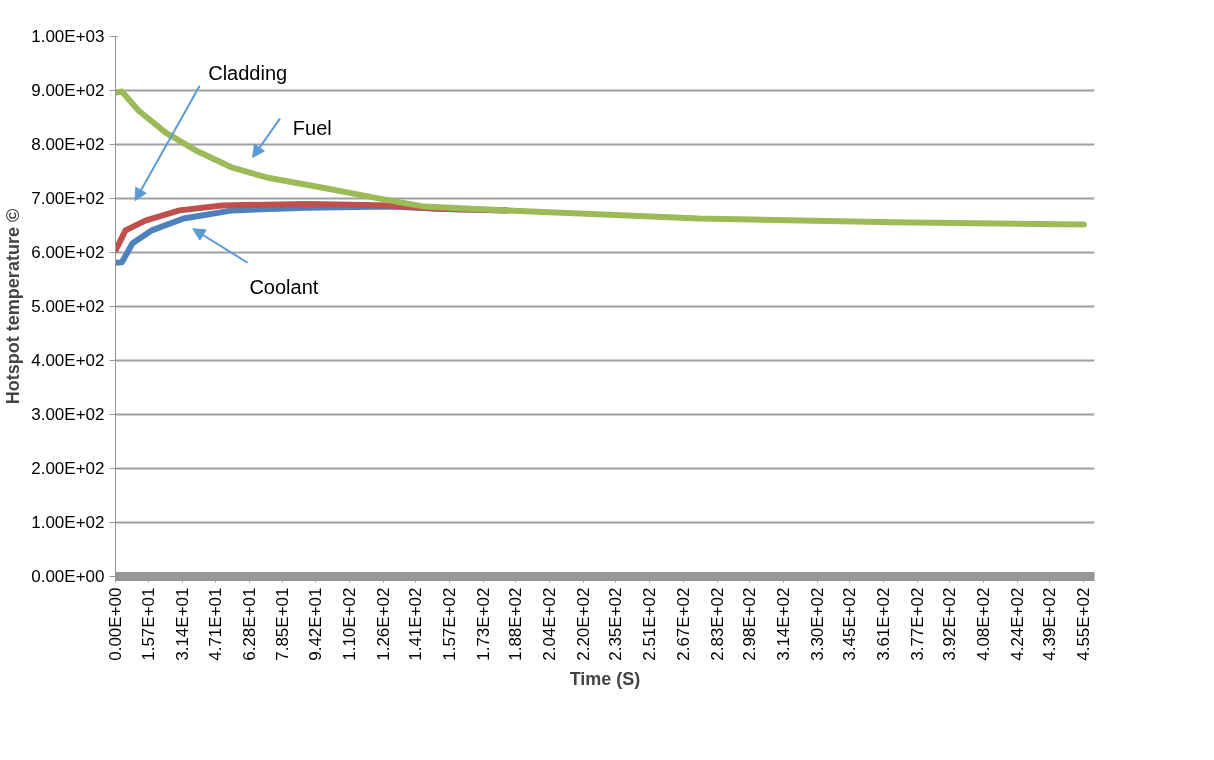 The width and height of the screenshot is (1214, 760). What do you see at coordinates (68, 198) in the screenshot?
I see `y-tick-label: 7.00E+02` at bounding box center [68, 198].